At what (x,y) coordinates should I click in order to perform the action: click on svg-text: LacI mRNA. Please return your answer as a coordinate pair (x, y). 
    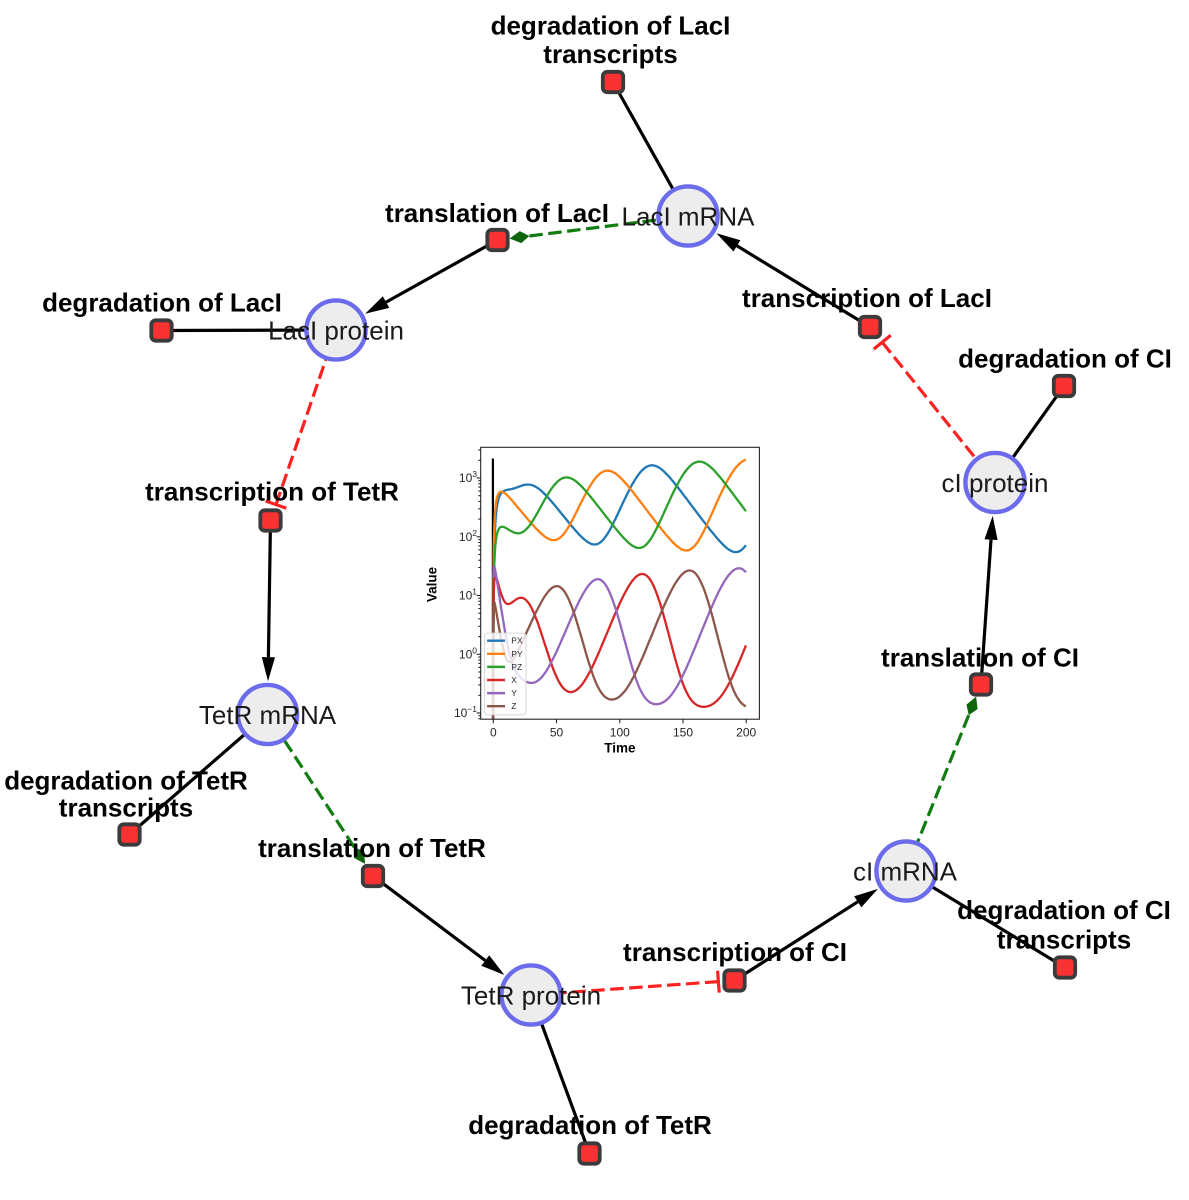
    Looking at the image, I should click on (689, 216).